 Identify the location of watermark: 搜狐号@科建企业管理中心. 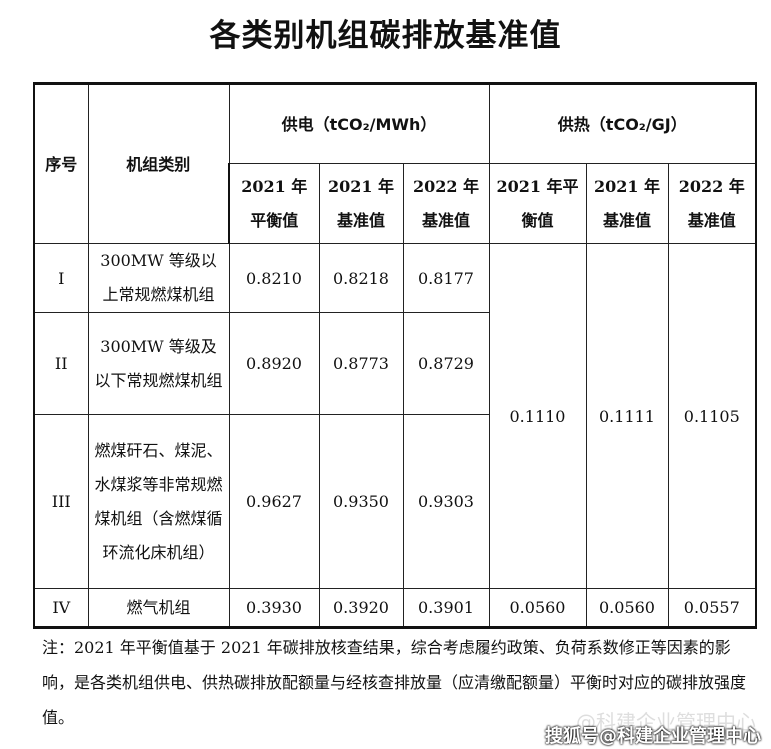
(653, 736).